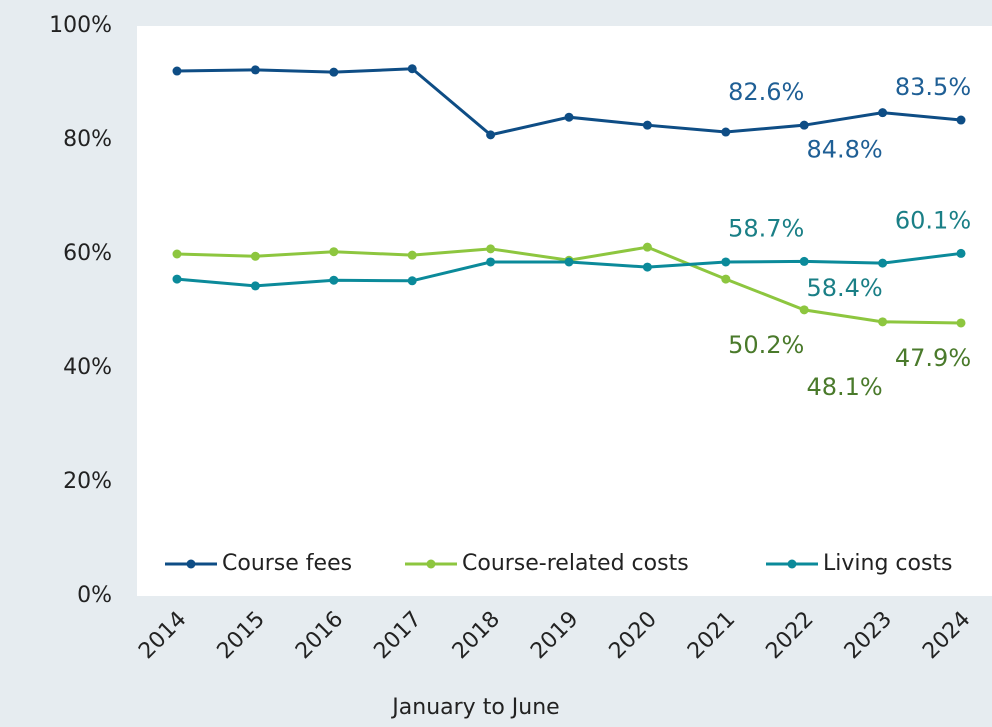 The width and height of the screenshot is (992, 727). I want to click on y-tick-label: 100%, so click(80, 25).